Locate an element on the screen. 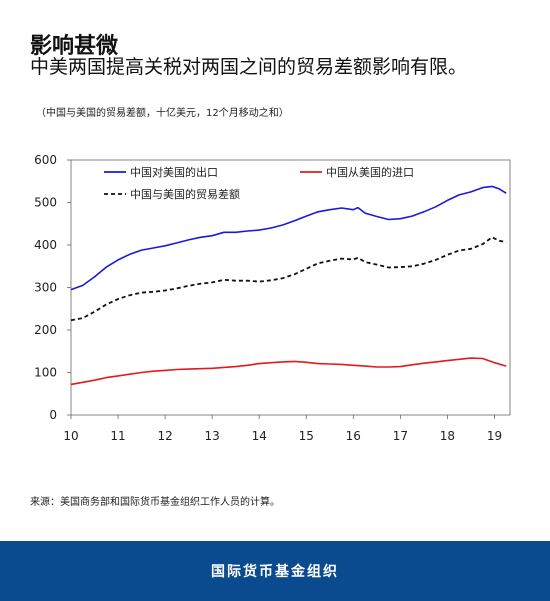 The image size is (550, 601). footer-bar: 国际货币基金组织 is located at coordinates (275, 571).